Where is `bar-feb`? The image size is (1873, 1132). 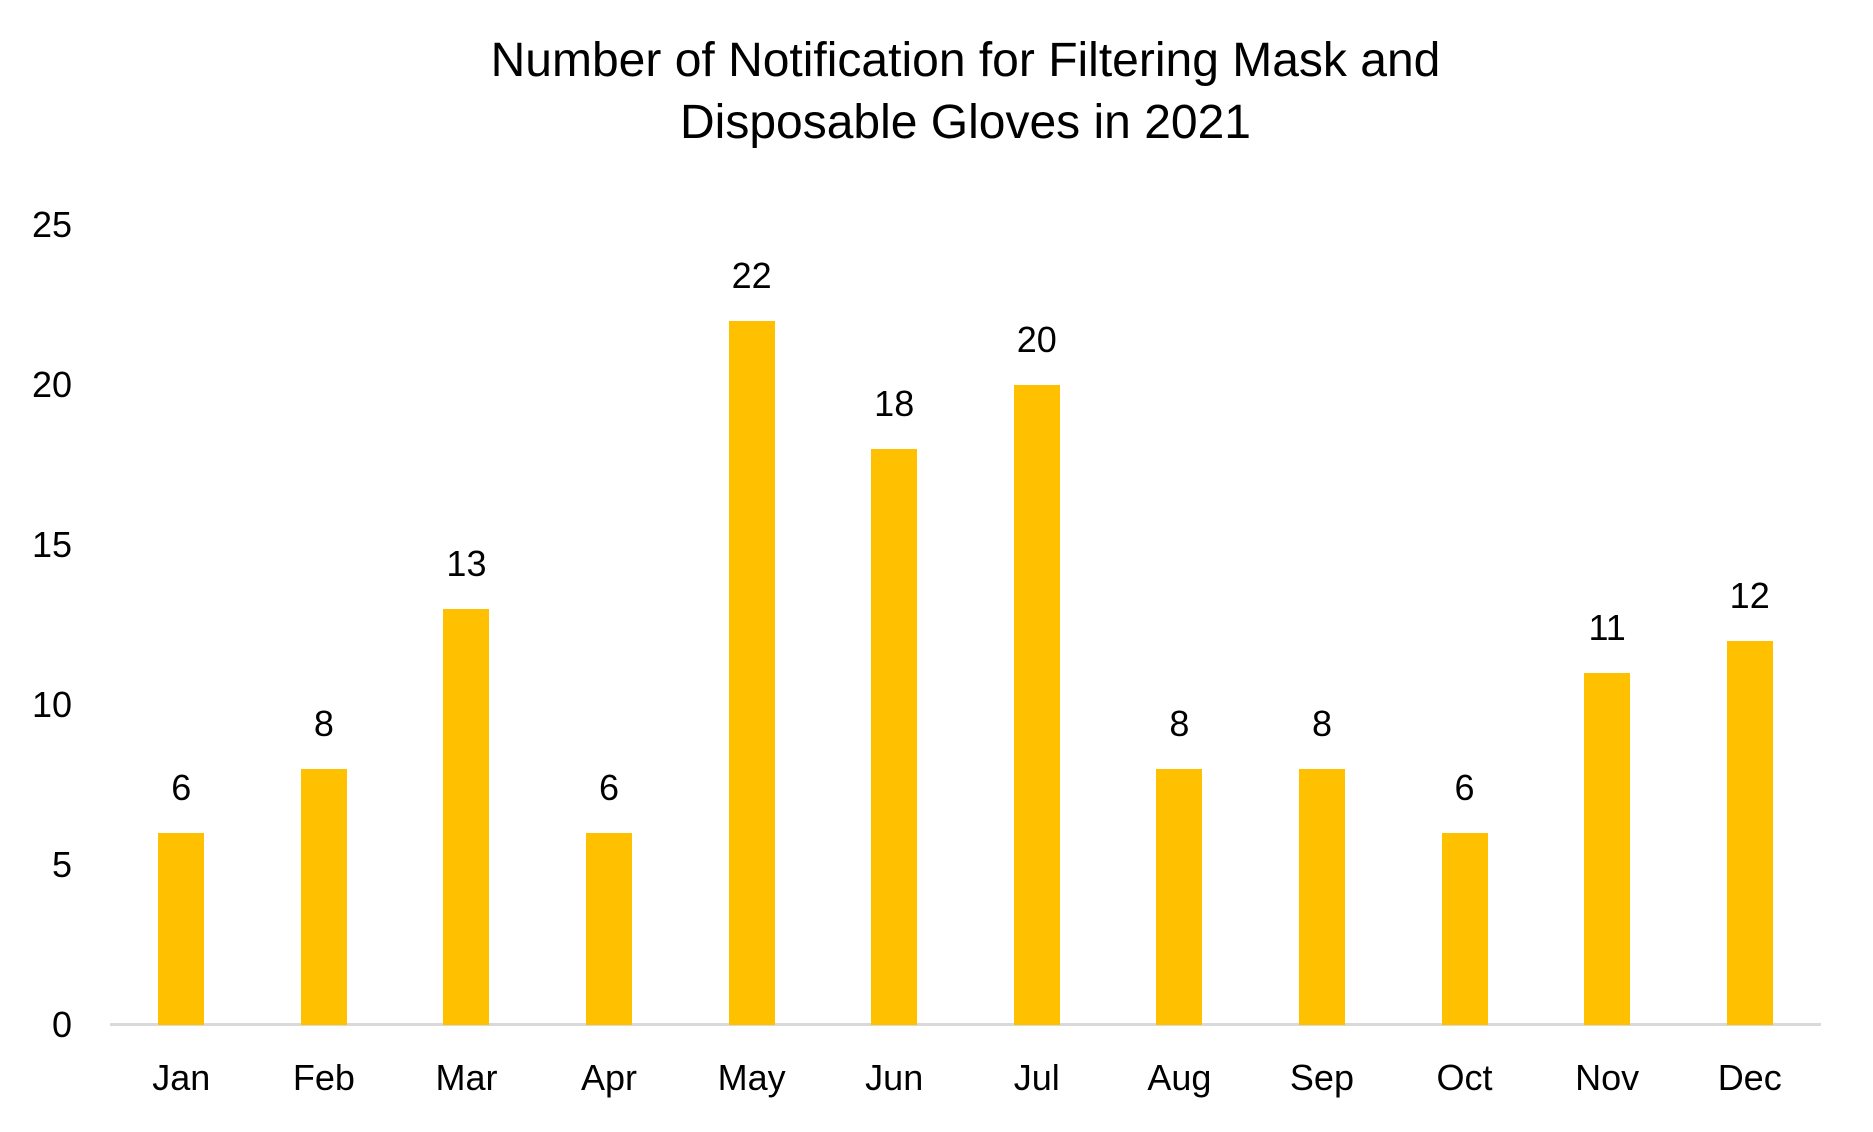 bar-feb is located at coordinates (323, 897).